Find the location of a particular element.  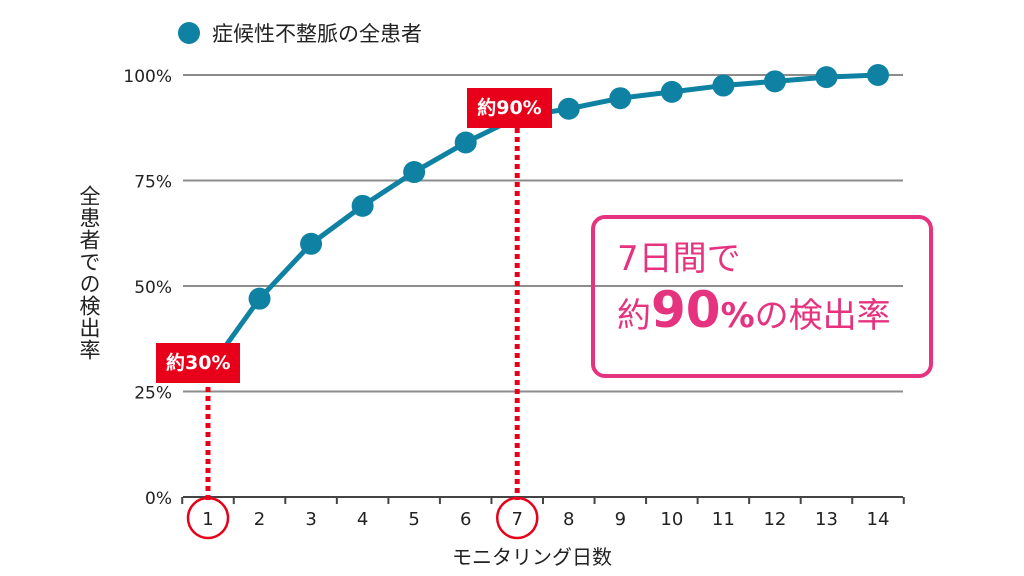

x-tick-label: 4 is located at coordinates (362, 519).